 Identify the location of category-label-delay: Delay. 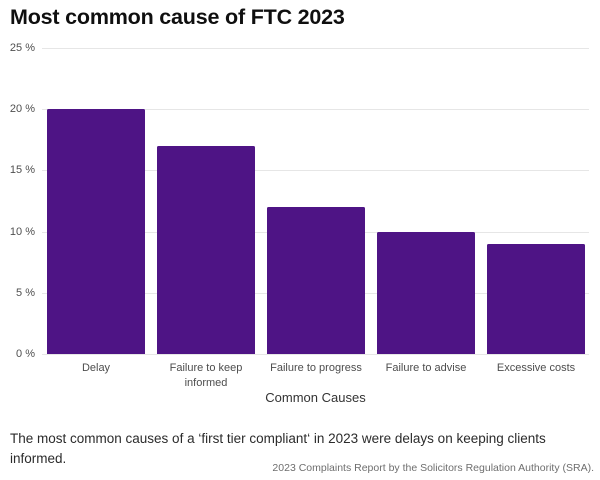
(96, 368).